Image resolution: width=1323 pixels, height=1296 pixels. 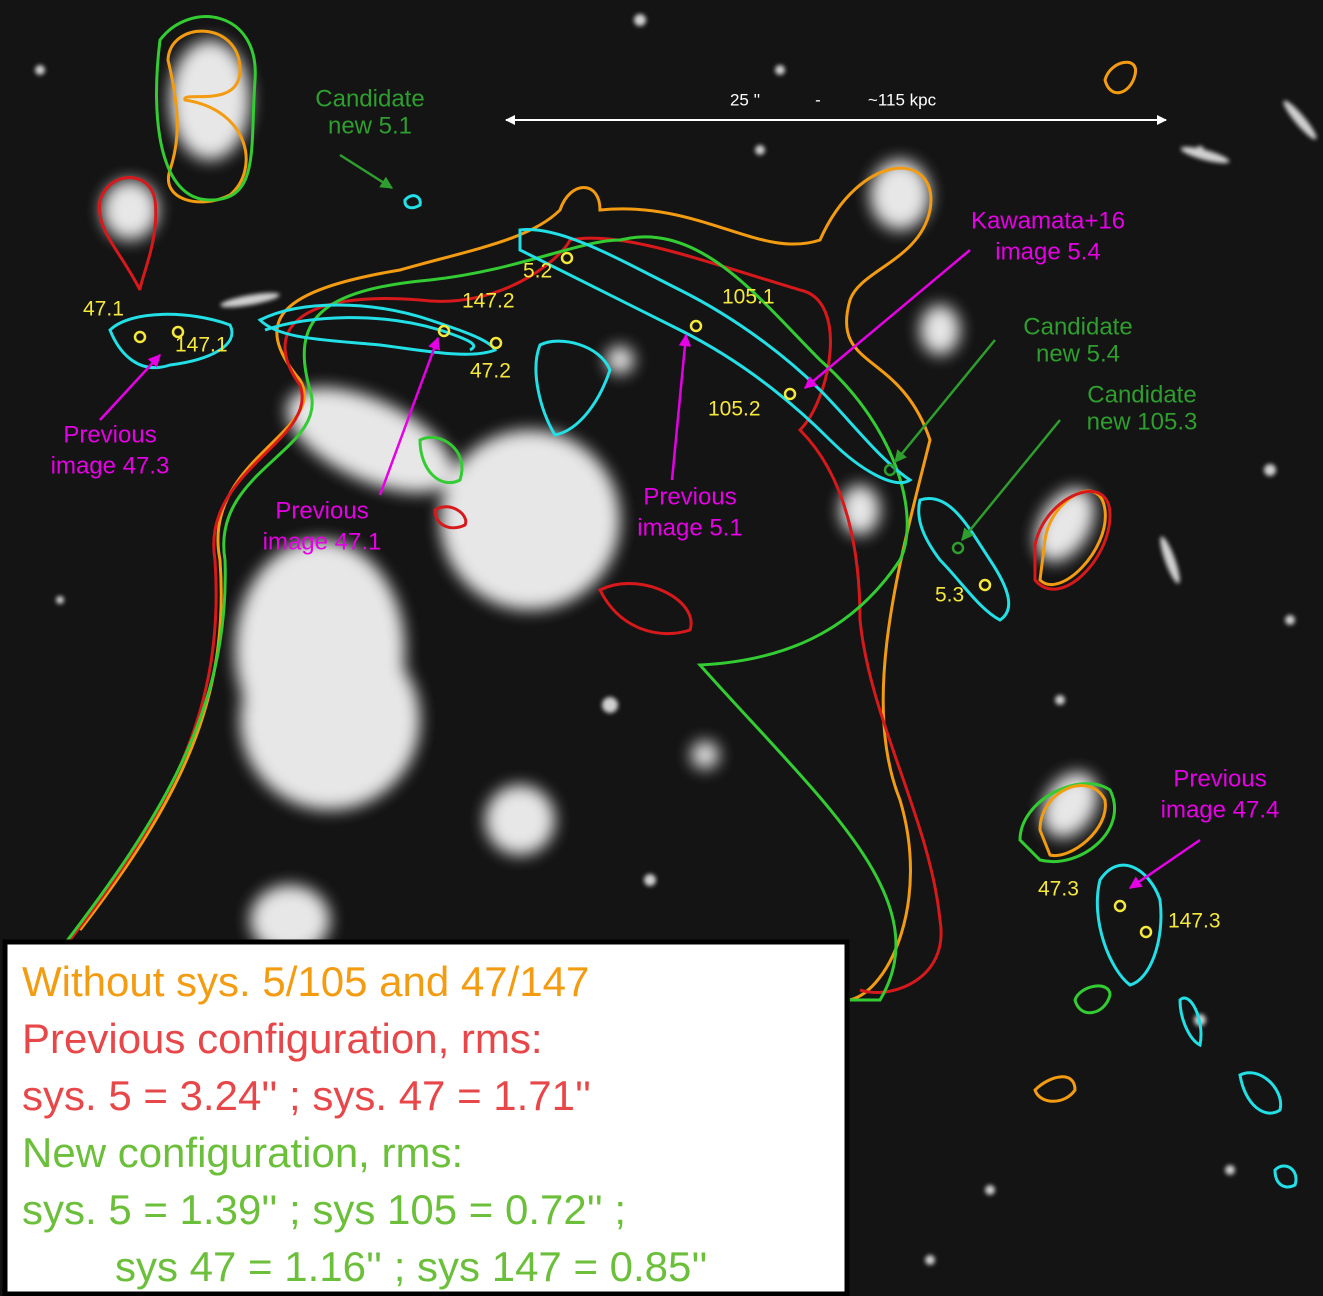 What do you see at coordinates (306, 1095) in the screenshot?
I see `legend-entry: sys. 5 = 3.24'' ; sys. 47 = 1.71''` at bounding box center [306, 1095].